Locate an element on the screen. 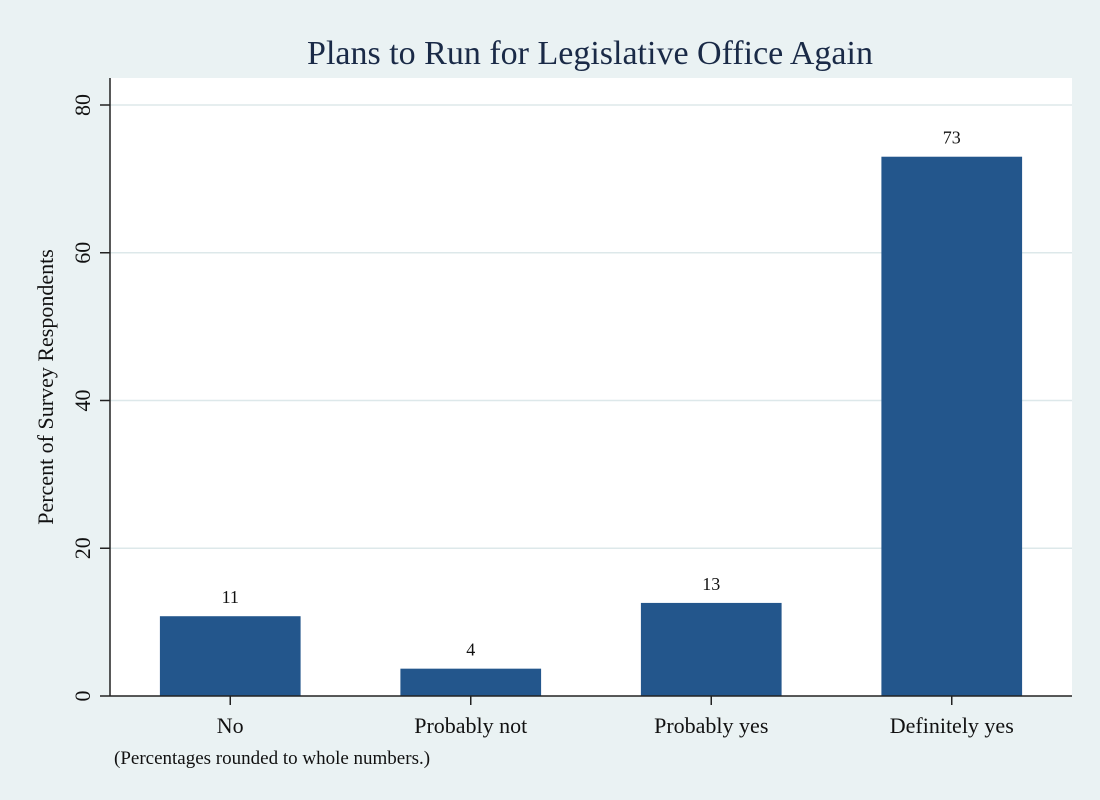  y-tick-label-40: 40 is located at coordinates (82, 401).